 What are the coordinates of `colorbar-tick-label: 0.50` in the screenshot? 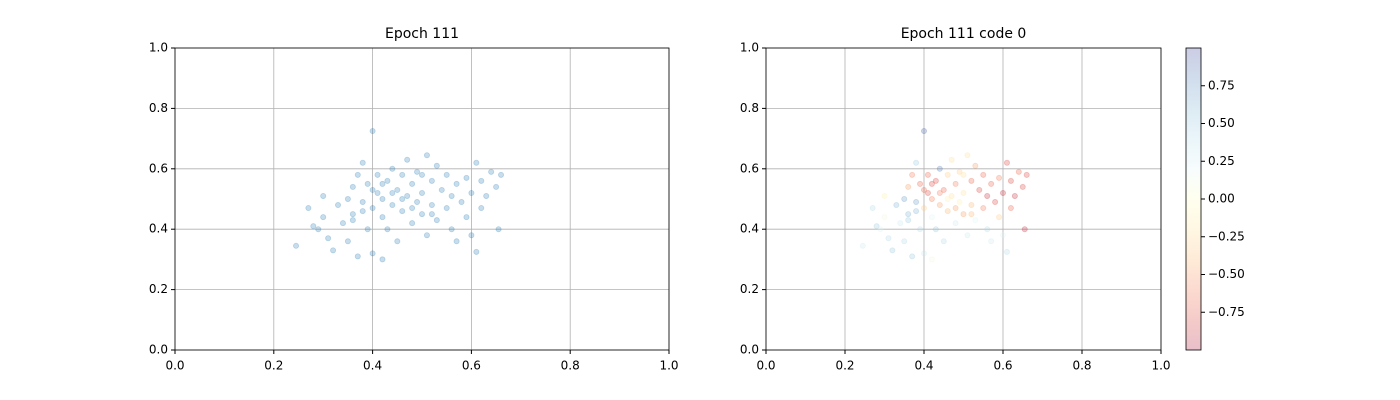 It's located at (1221, 123).